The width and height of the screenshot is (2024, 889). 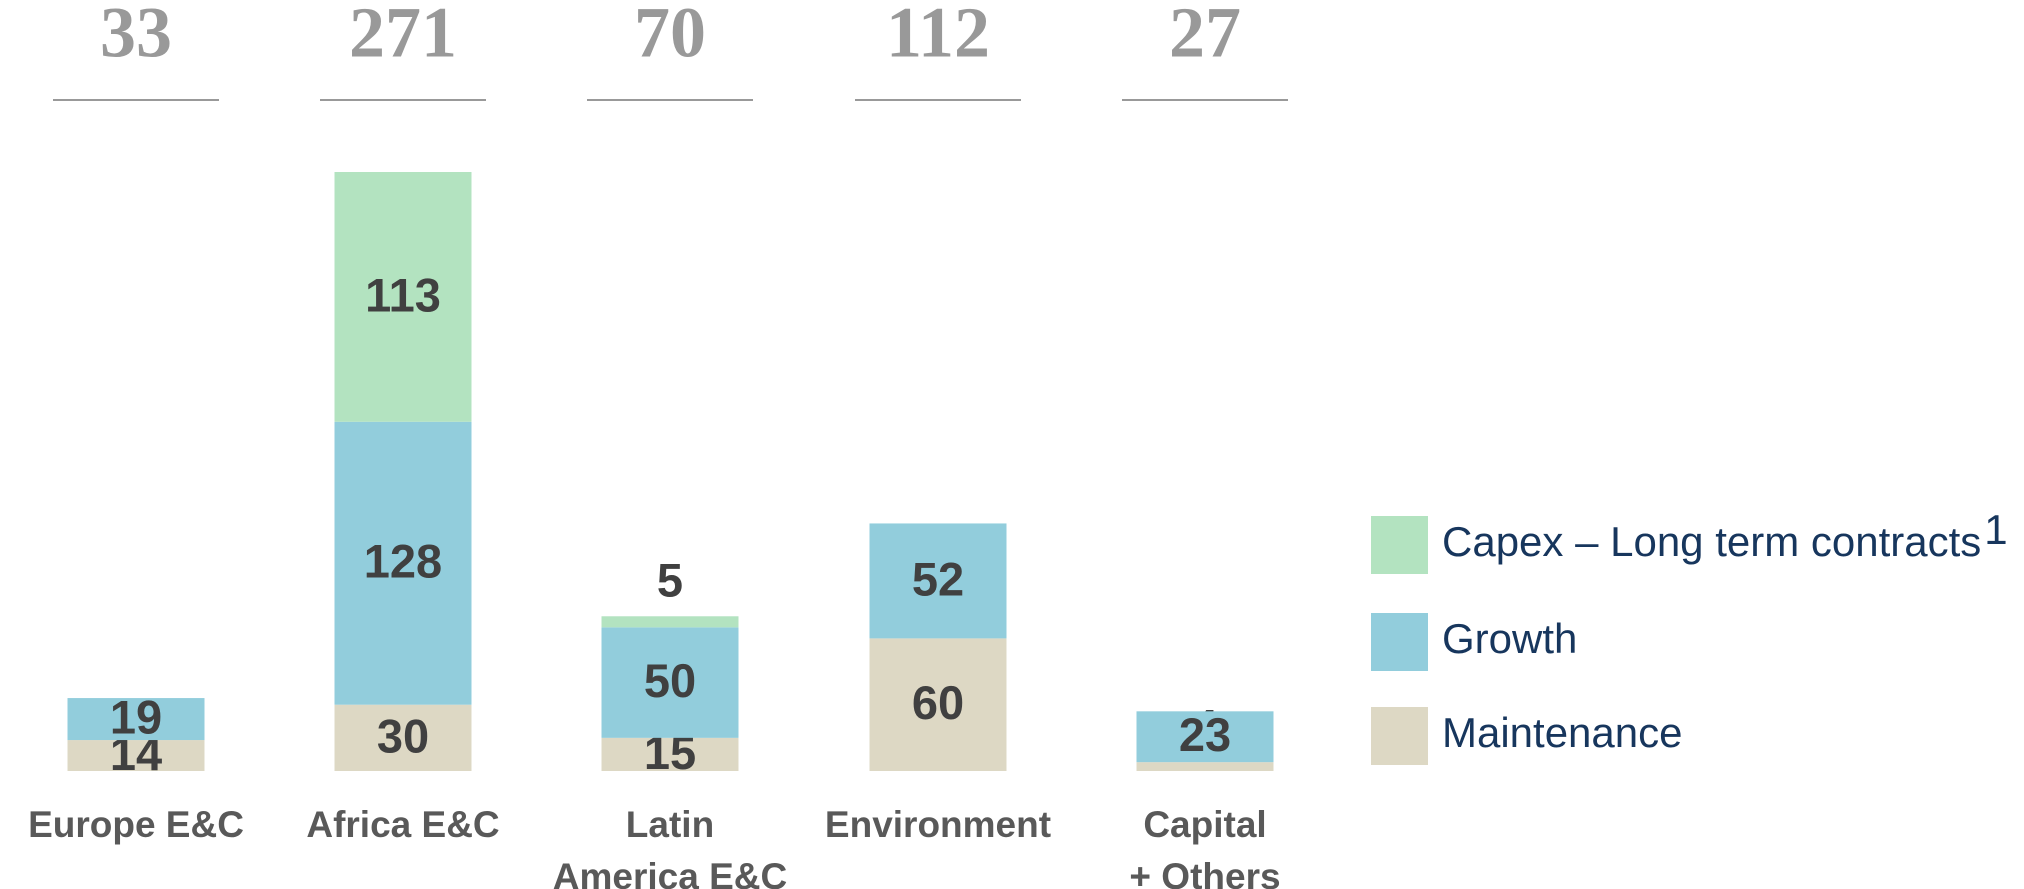 What do you see at coordinates (1204, 846) in the screenshot?
I see `x-tick-label: Capital + Others` at bounding box center [1204, 846].